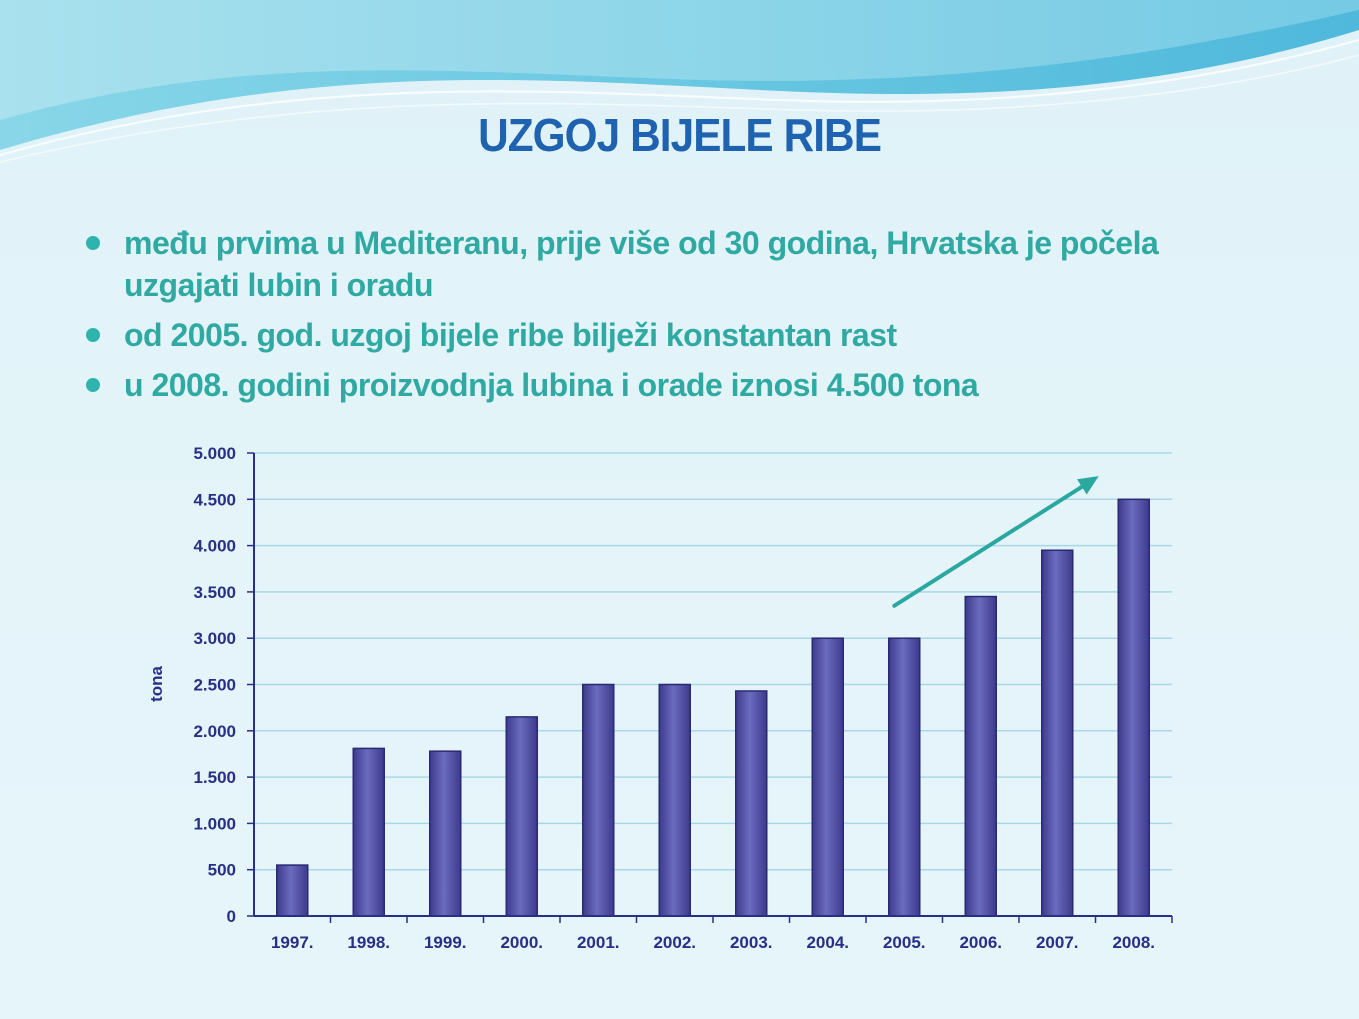 Image resolution: width=1359 pixels, height=1019 pixels. I want to click on x-tick-label: 2004., so click(827, 942).